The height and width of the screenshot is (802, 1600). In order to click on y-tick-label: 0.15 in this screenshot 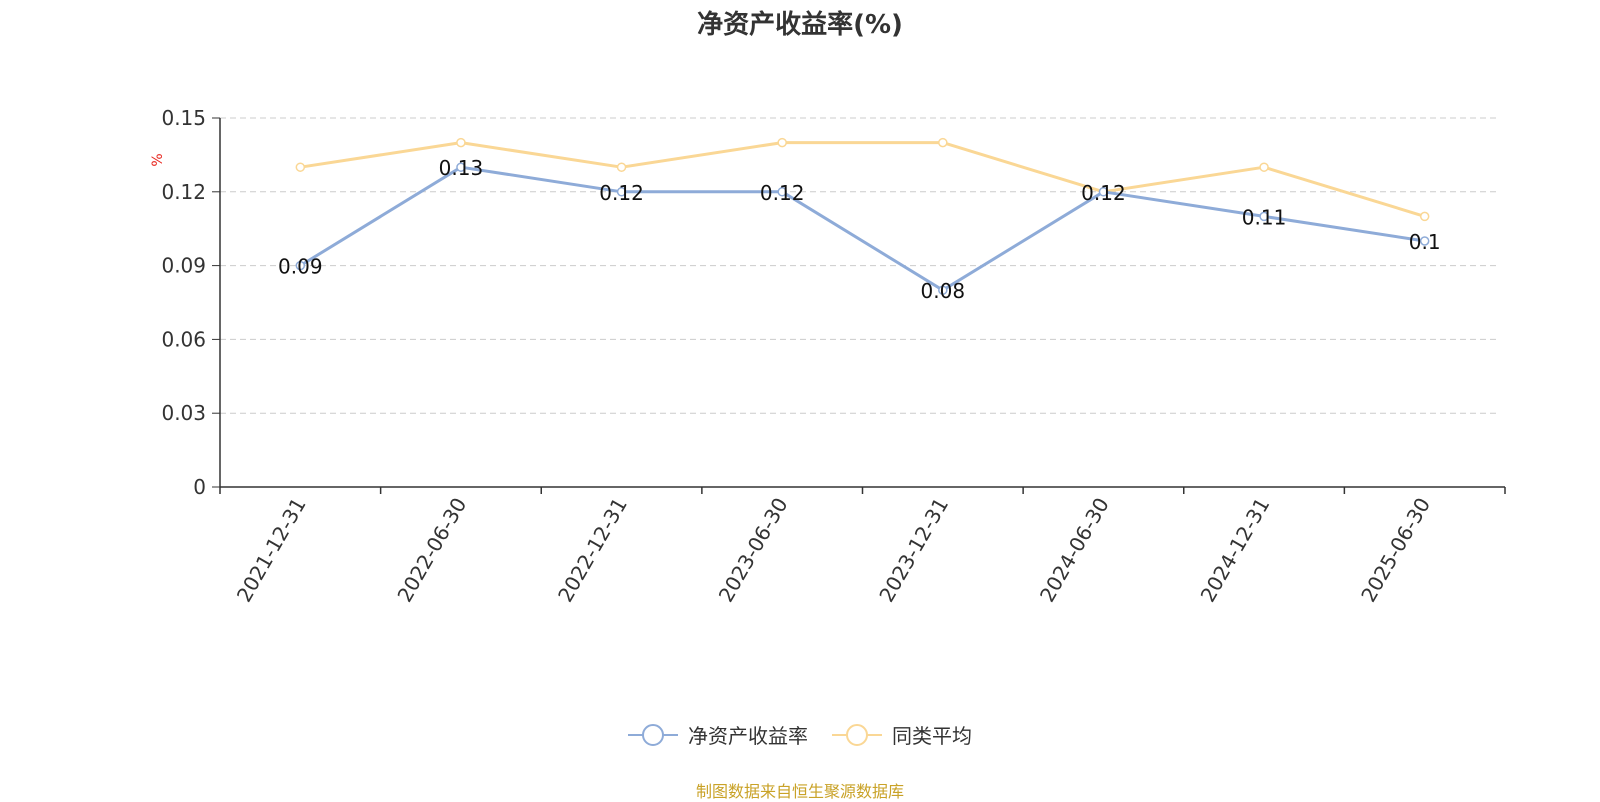, I will do `click(183, 118)`.